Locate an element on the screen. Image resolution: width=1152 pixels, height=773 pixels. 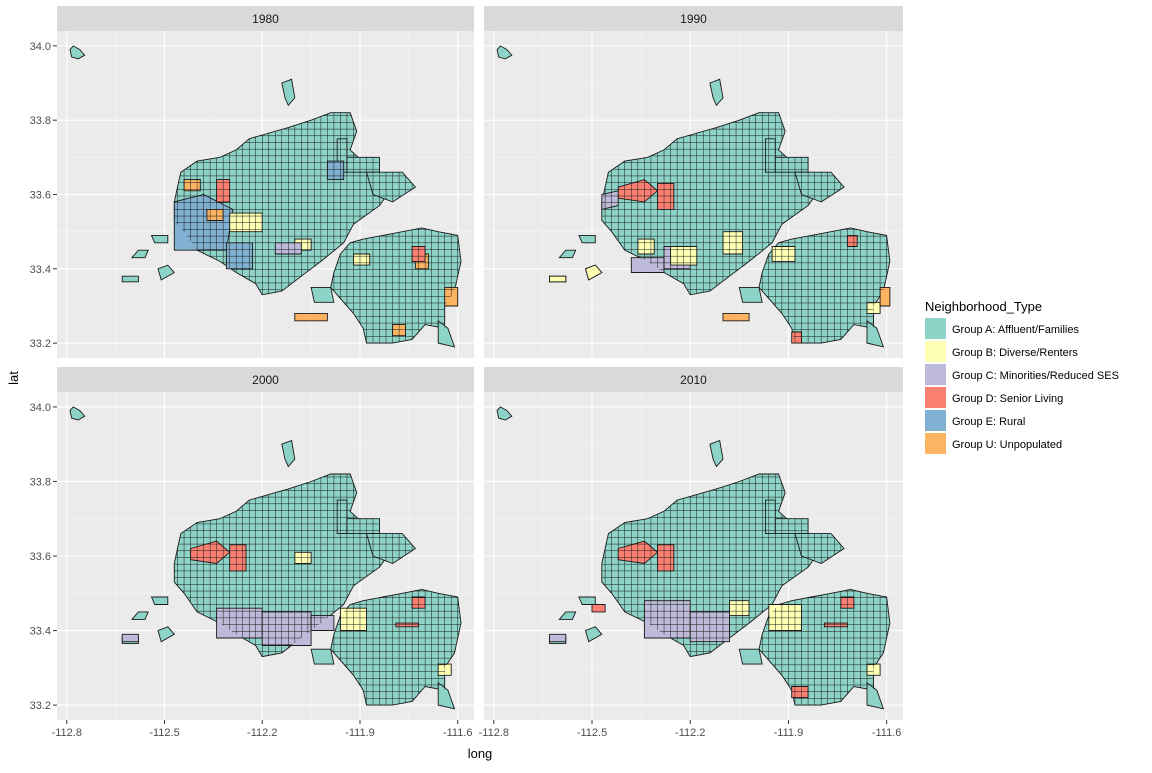
facet-label: 1980 is located at coordinates (265, 19).